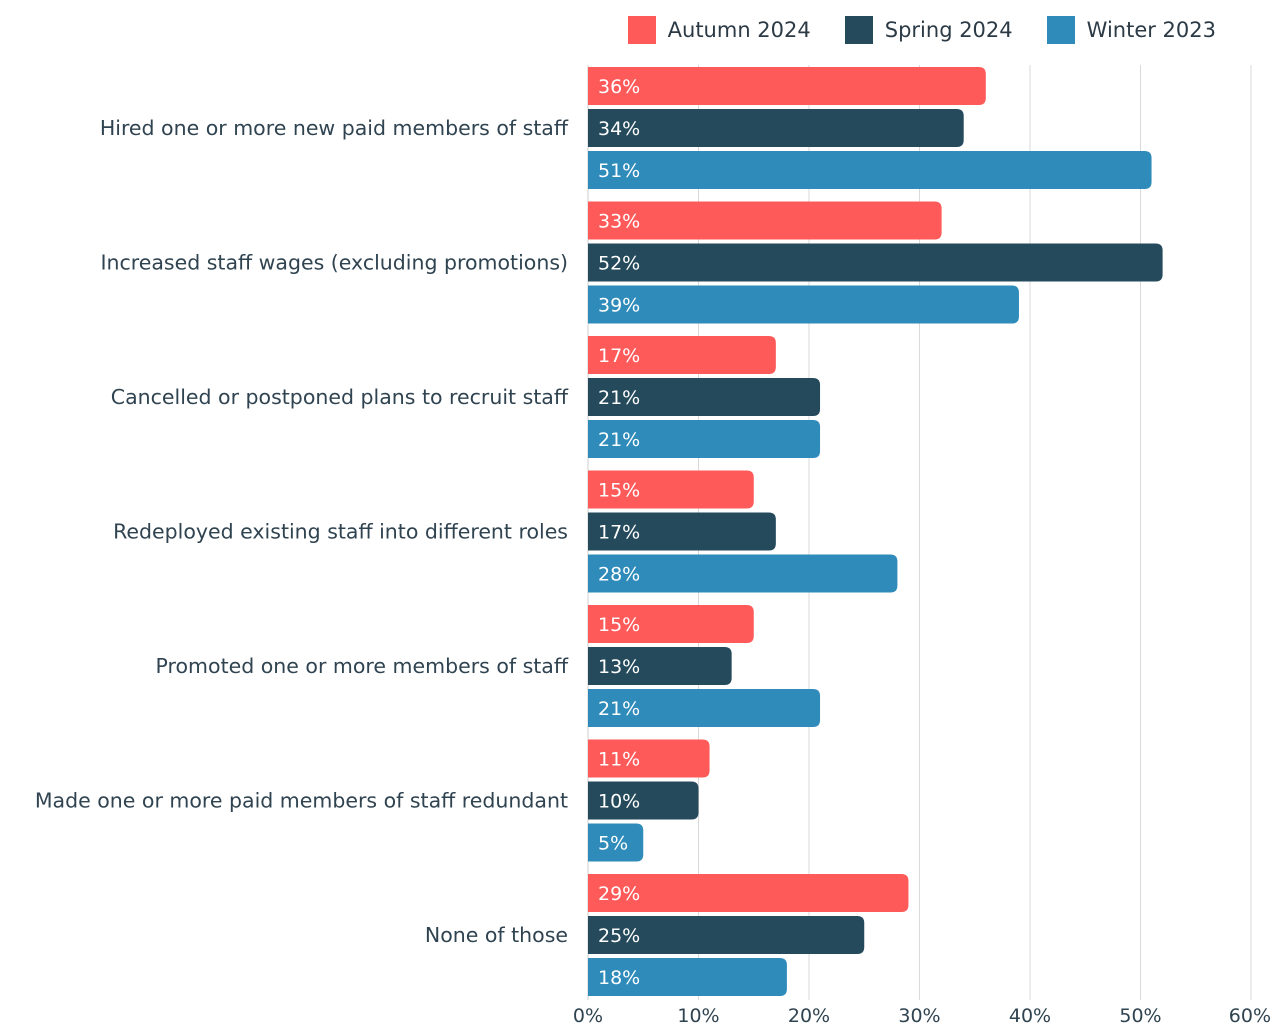  What do you see at coordinates (687, 977) in the screenshot?
I see `bar-winter-2023-none-of-those` at bounding box center [687, 977].